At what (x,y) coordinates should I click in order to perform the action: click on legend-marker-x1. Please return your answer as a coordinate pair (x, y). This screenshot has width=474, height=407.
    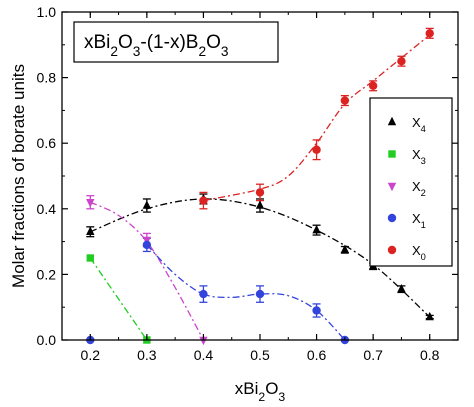
    Looking at the image, I should click on (392, 218).